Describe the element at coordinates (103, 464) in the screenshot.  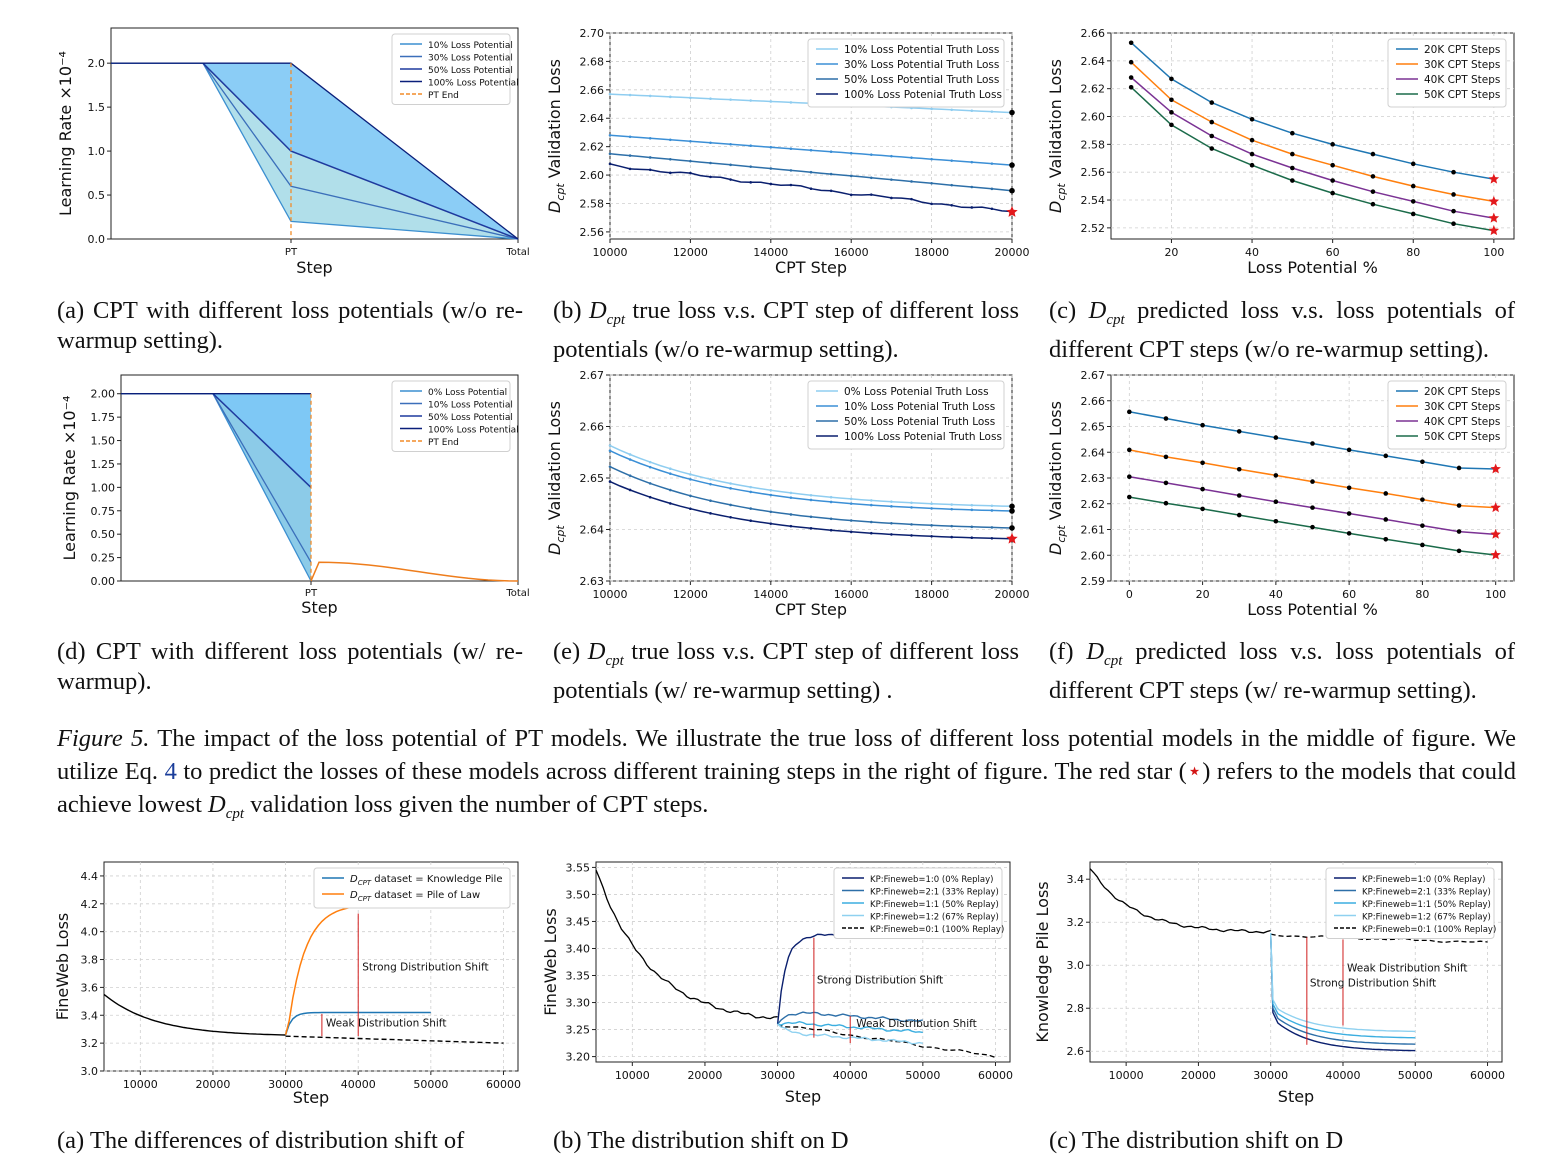
I see `y-tick-label: 1.25` at that location.